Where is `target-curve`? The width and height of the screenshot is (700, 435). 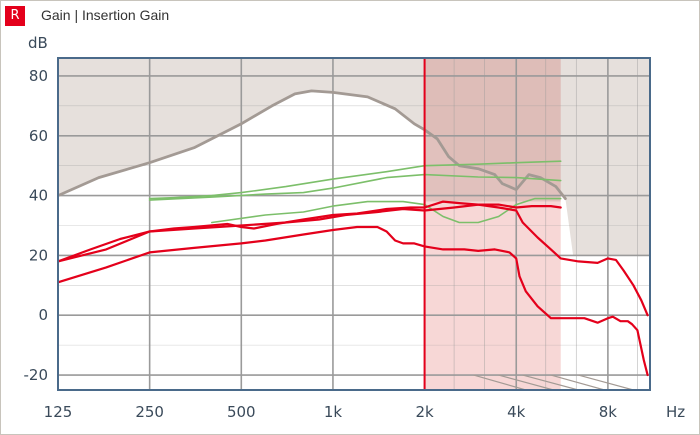
target-curve is located at coordinates (310, 233).